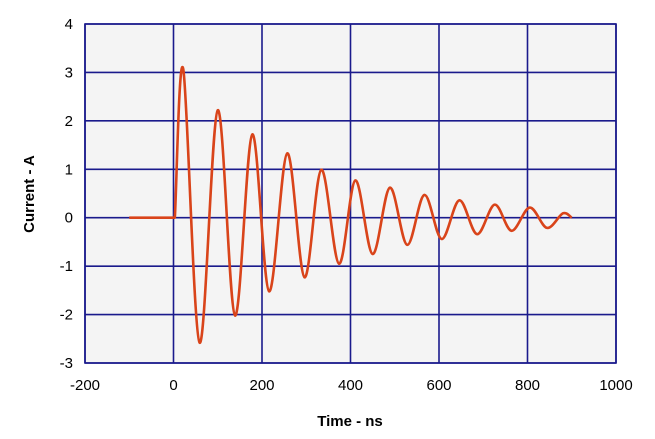 This screenshot has width=655, height=439. I want to click on x-tick-label: 1000, so click(615, 385).